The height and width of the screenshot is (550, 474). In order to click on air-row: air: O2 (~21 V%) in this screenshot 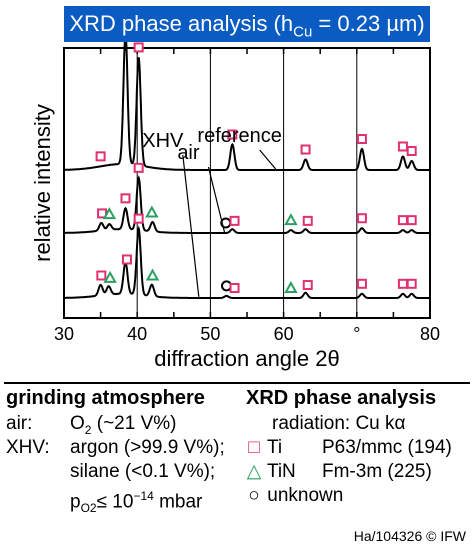, I will do `click(91, 425)`.